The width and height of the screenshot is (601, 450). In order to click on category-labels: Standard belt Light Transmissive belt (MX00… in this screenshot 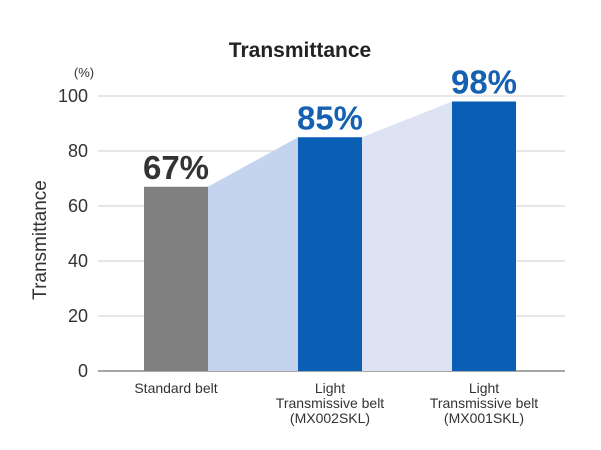, I will do `click(336, 403)`.